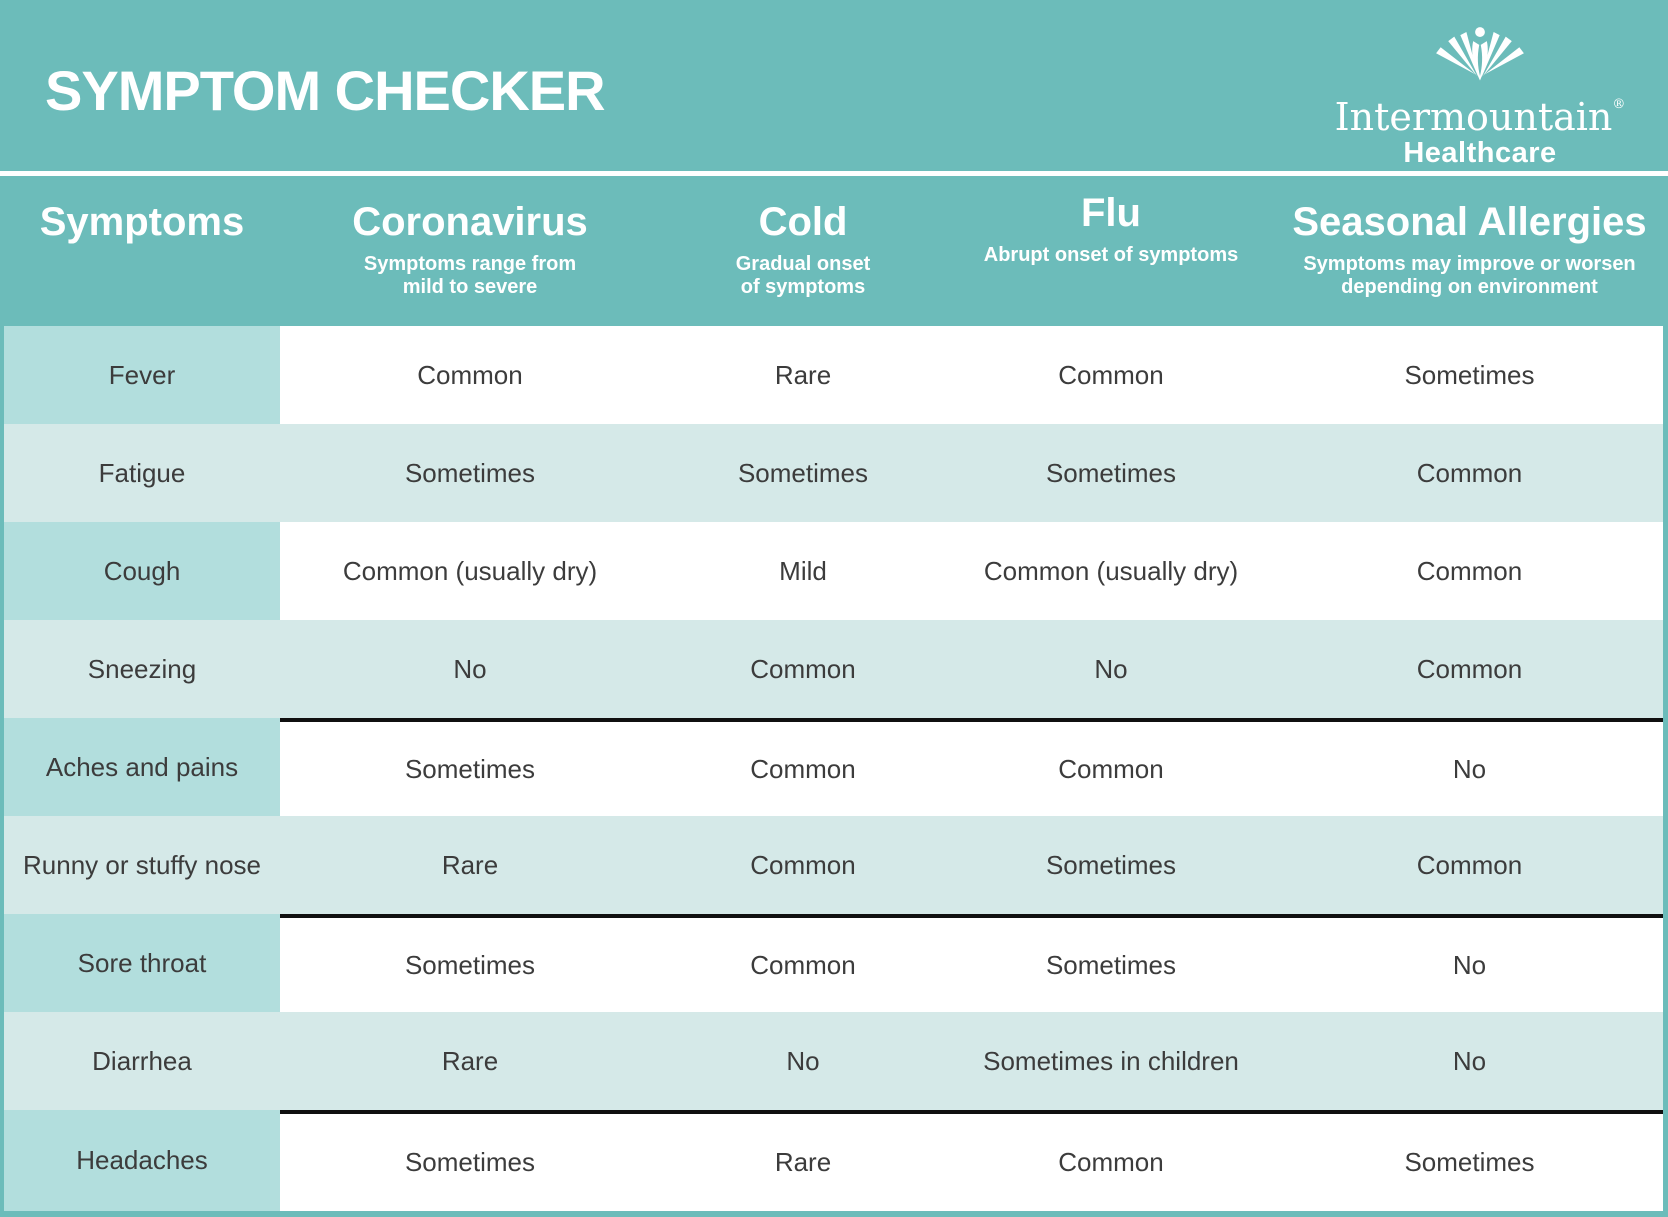  I want to click on table-row-fever: Fever Common Rare Common Sometimes, so click(833, 375).